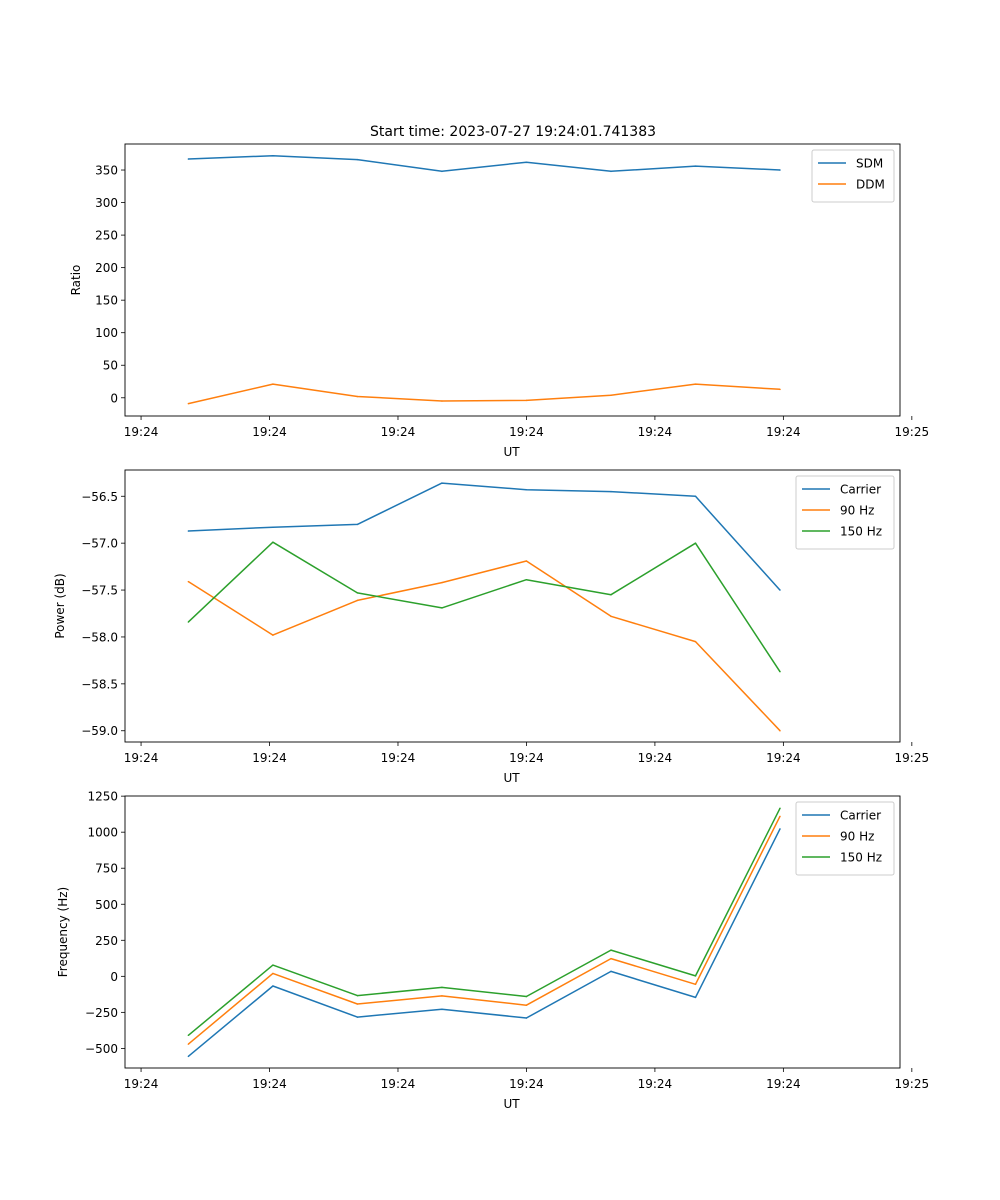 Image resolution: width=1000 pixels, height=1200 pixels. What do you see at coordinates (106, 905) in the screenshot?
I see `y-tick-label: 500` at bounding box center [106, 905].